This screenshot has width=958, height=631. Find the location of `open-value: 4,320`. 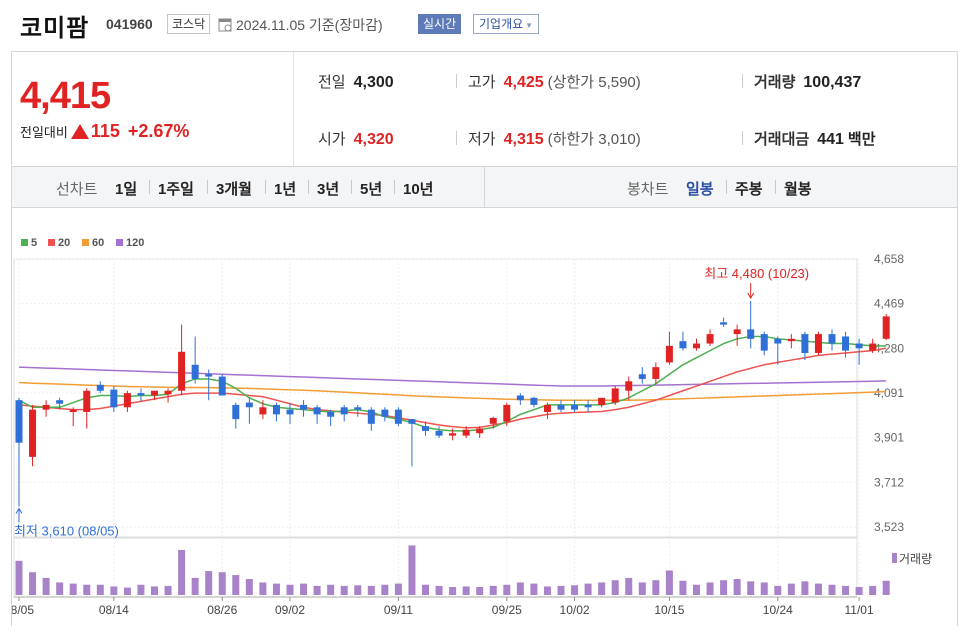

open-value: 4,320 is located at coordinates (373, 139).